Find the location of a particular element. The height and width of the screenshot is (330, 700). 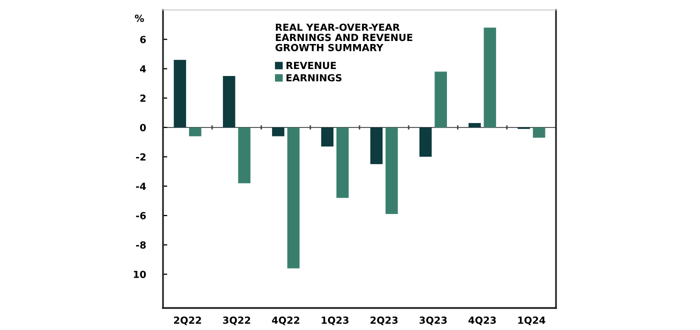

x-tick-label: 4Q22 is located at coordinates (286, 321).